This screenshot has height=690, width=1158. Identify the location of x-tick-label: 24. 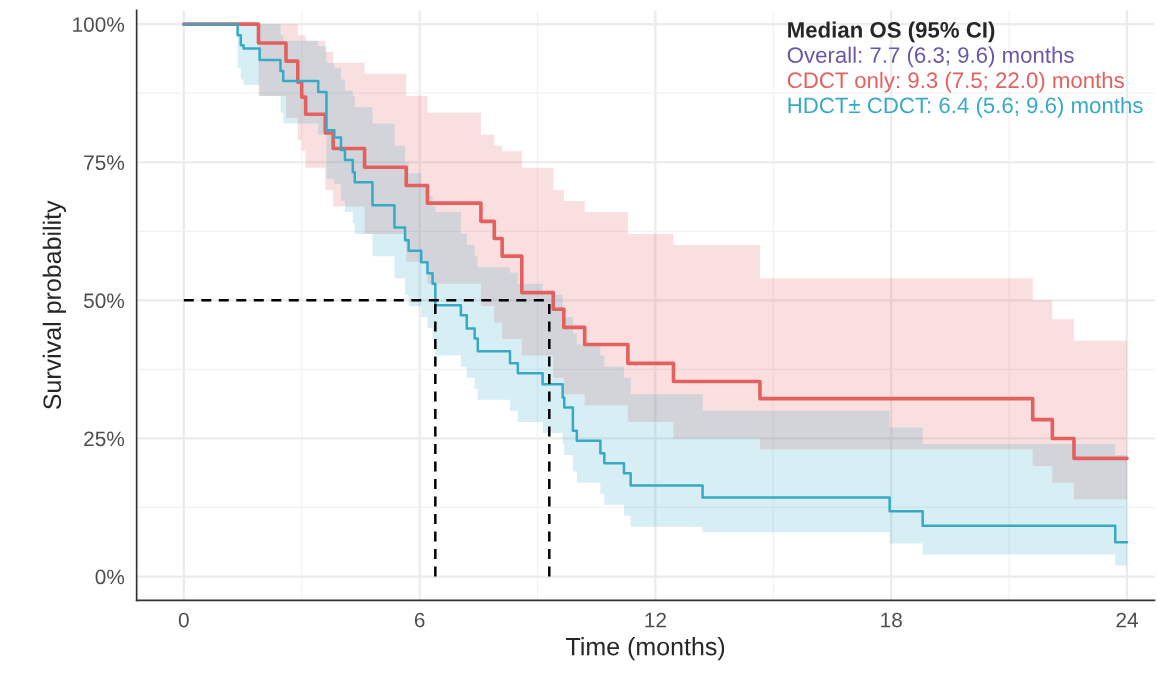
(1127, 620).